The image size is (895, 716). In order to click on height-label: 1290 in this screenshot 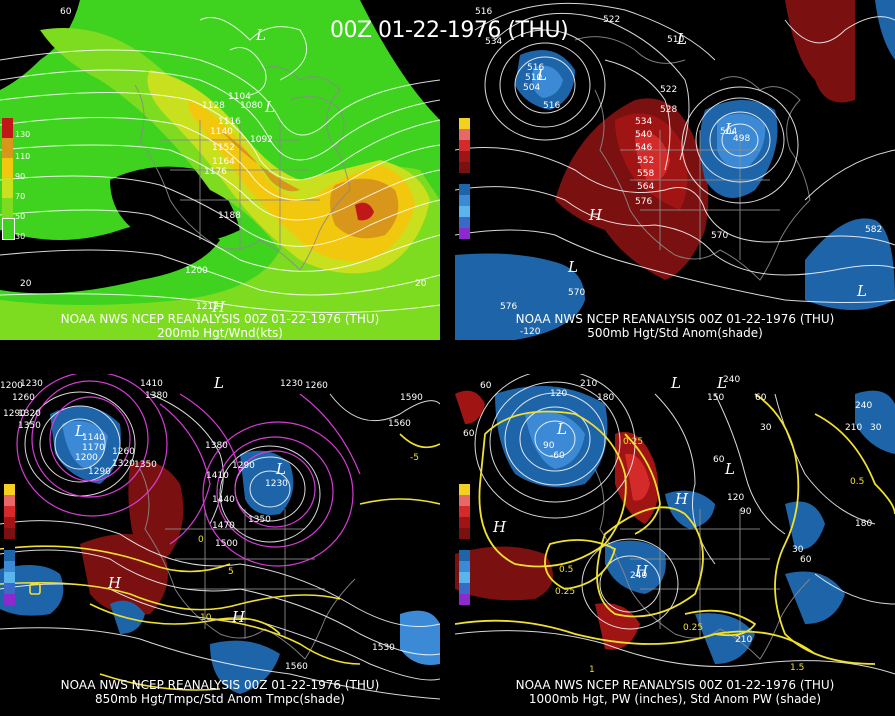, I will do `click(243, 466)`.